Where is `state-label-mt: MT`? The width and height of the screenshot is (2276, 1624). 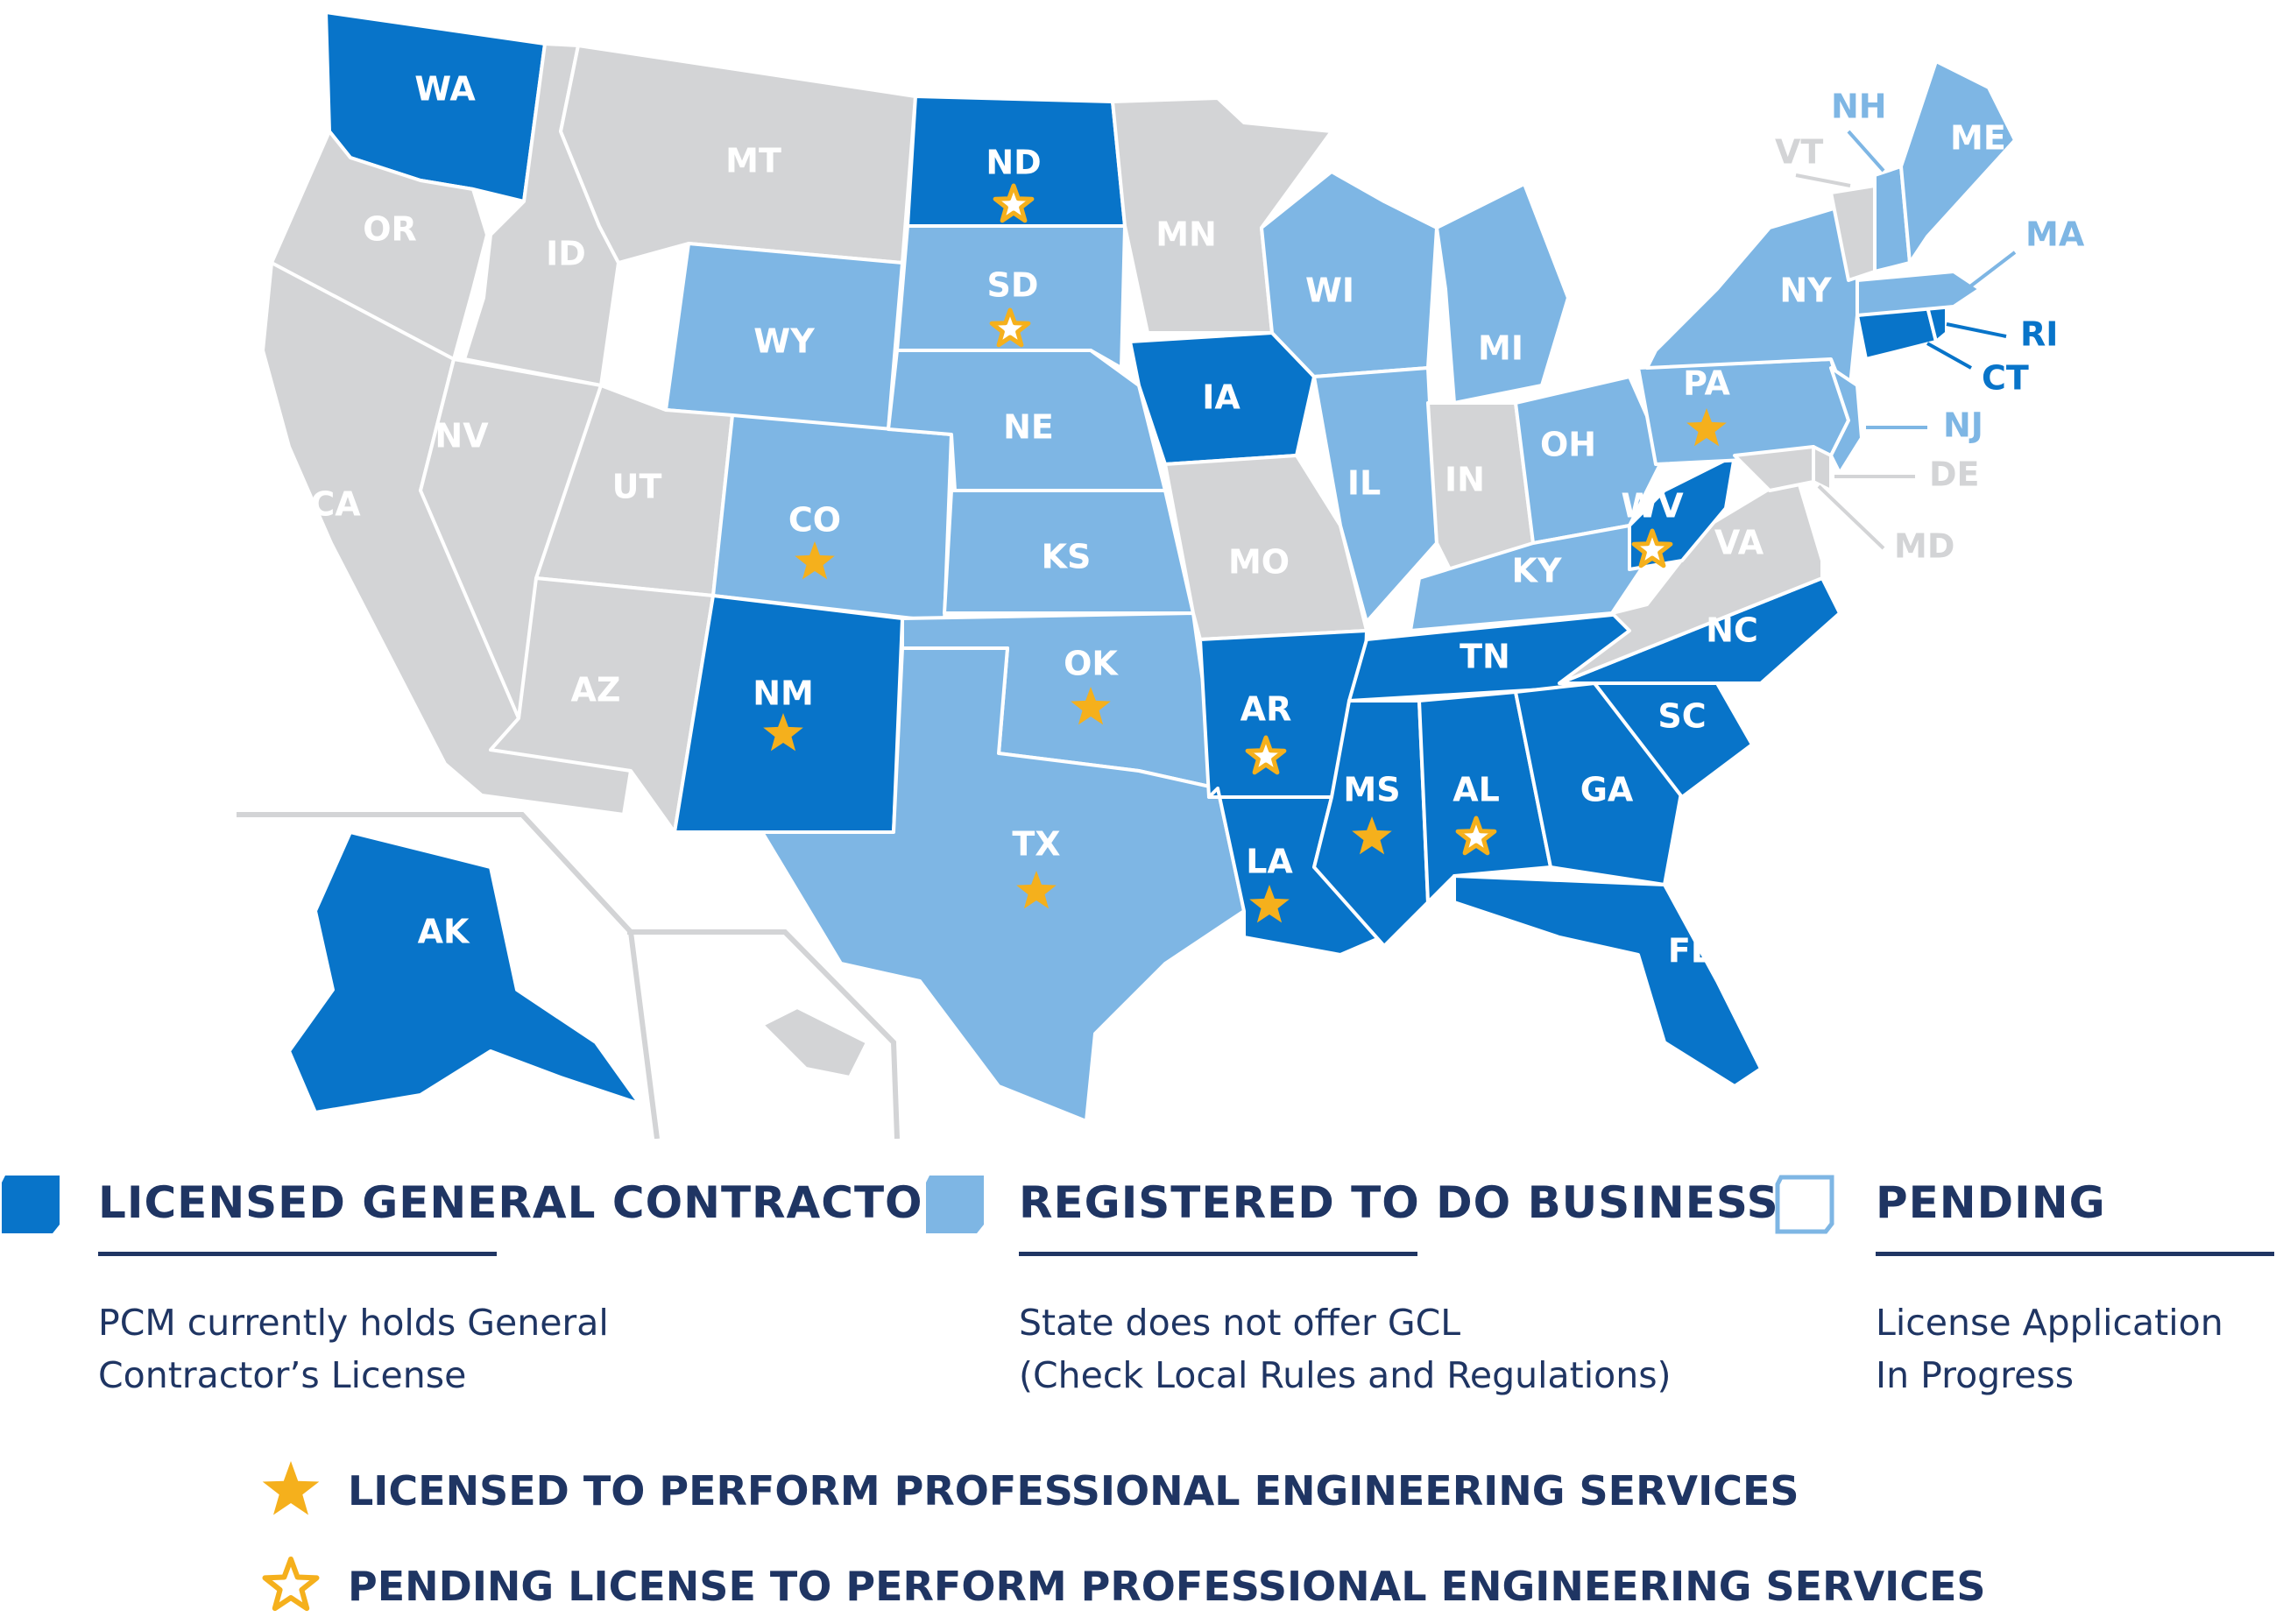
state-label-mt: MT is located at coordinates (753, 161).